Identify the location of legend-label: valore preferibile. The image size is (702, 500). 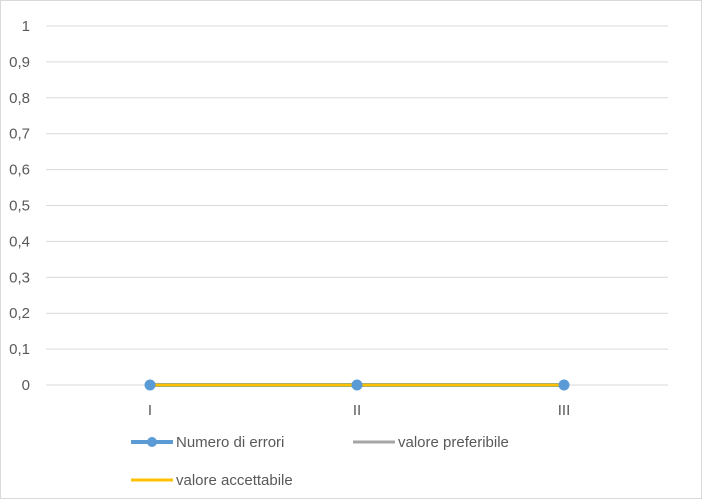
(453, 442).